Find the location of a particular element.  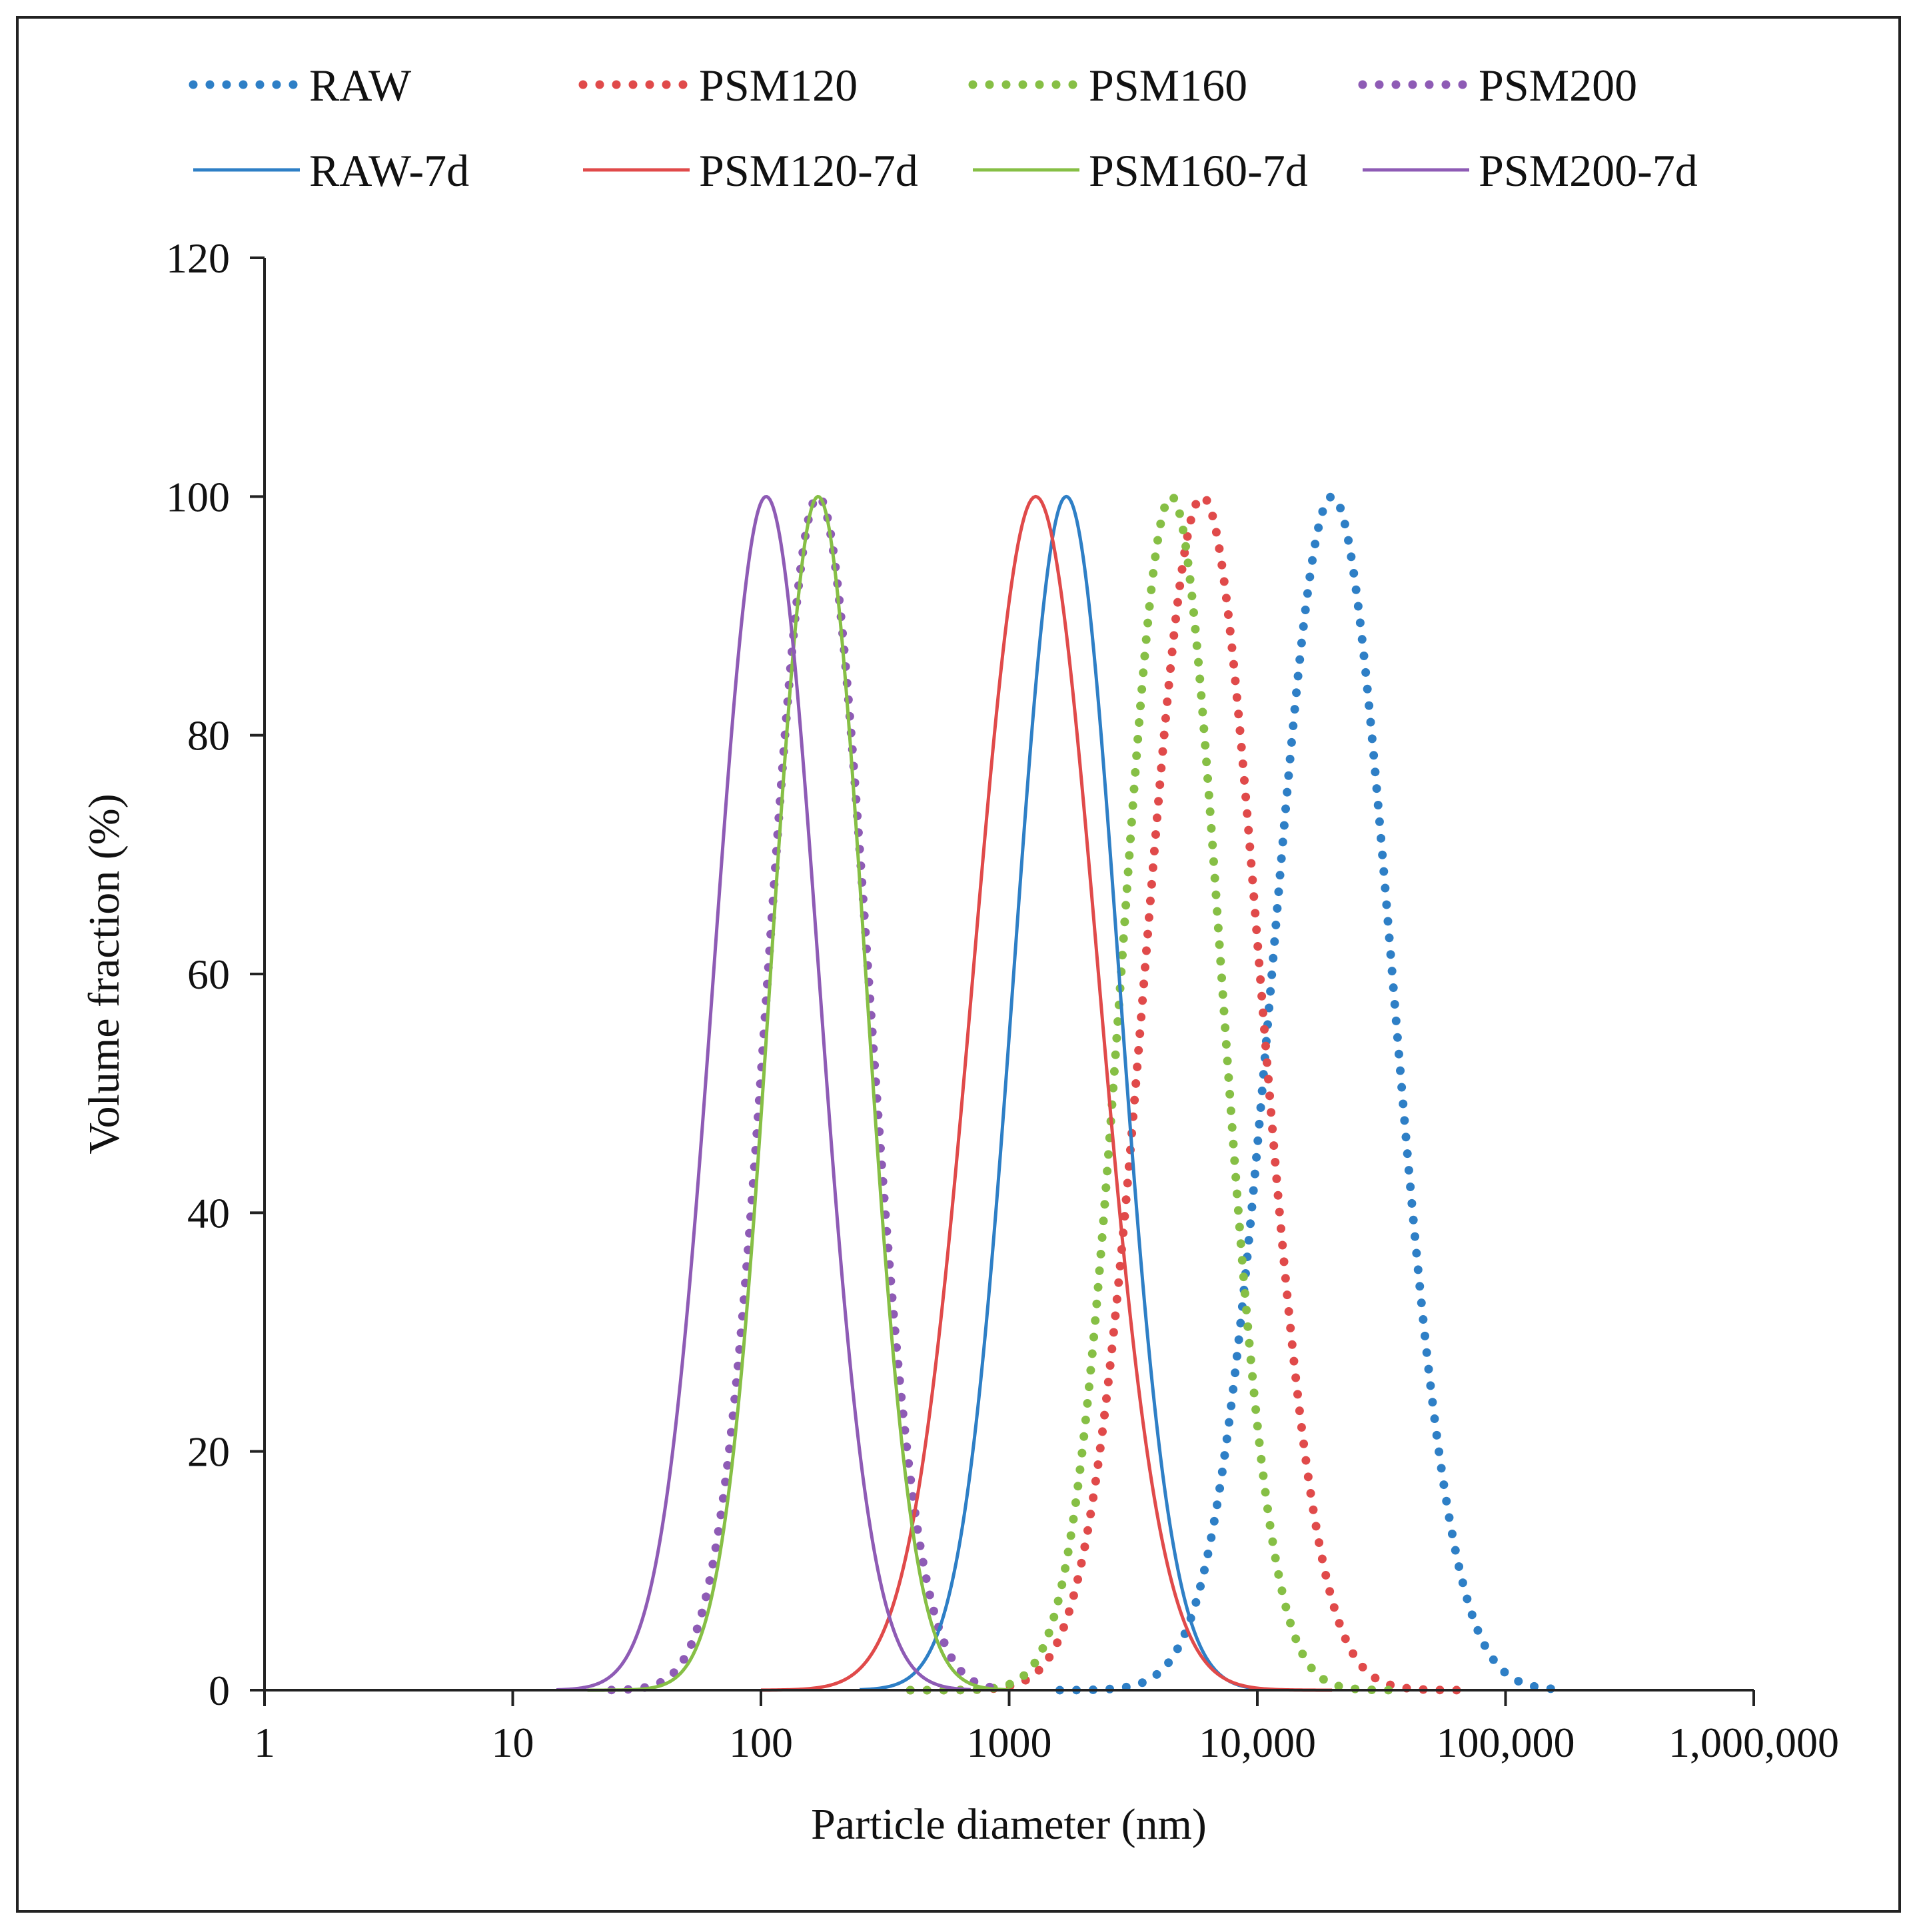

legend-item-psm200-7d: PSM200-7d is located at coordinates (1530, 170).